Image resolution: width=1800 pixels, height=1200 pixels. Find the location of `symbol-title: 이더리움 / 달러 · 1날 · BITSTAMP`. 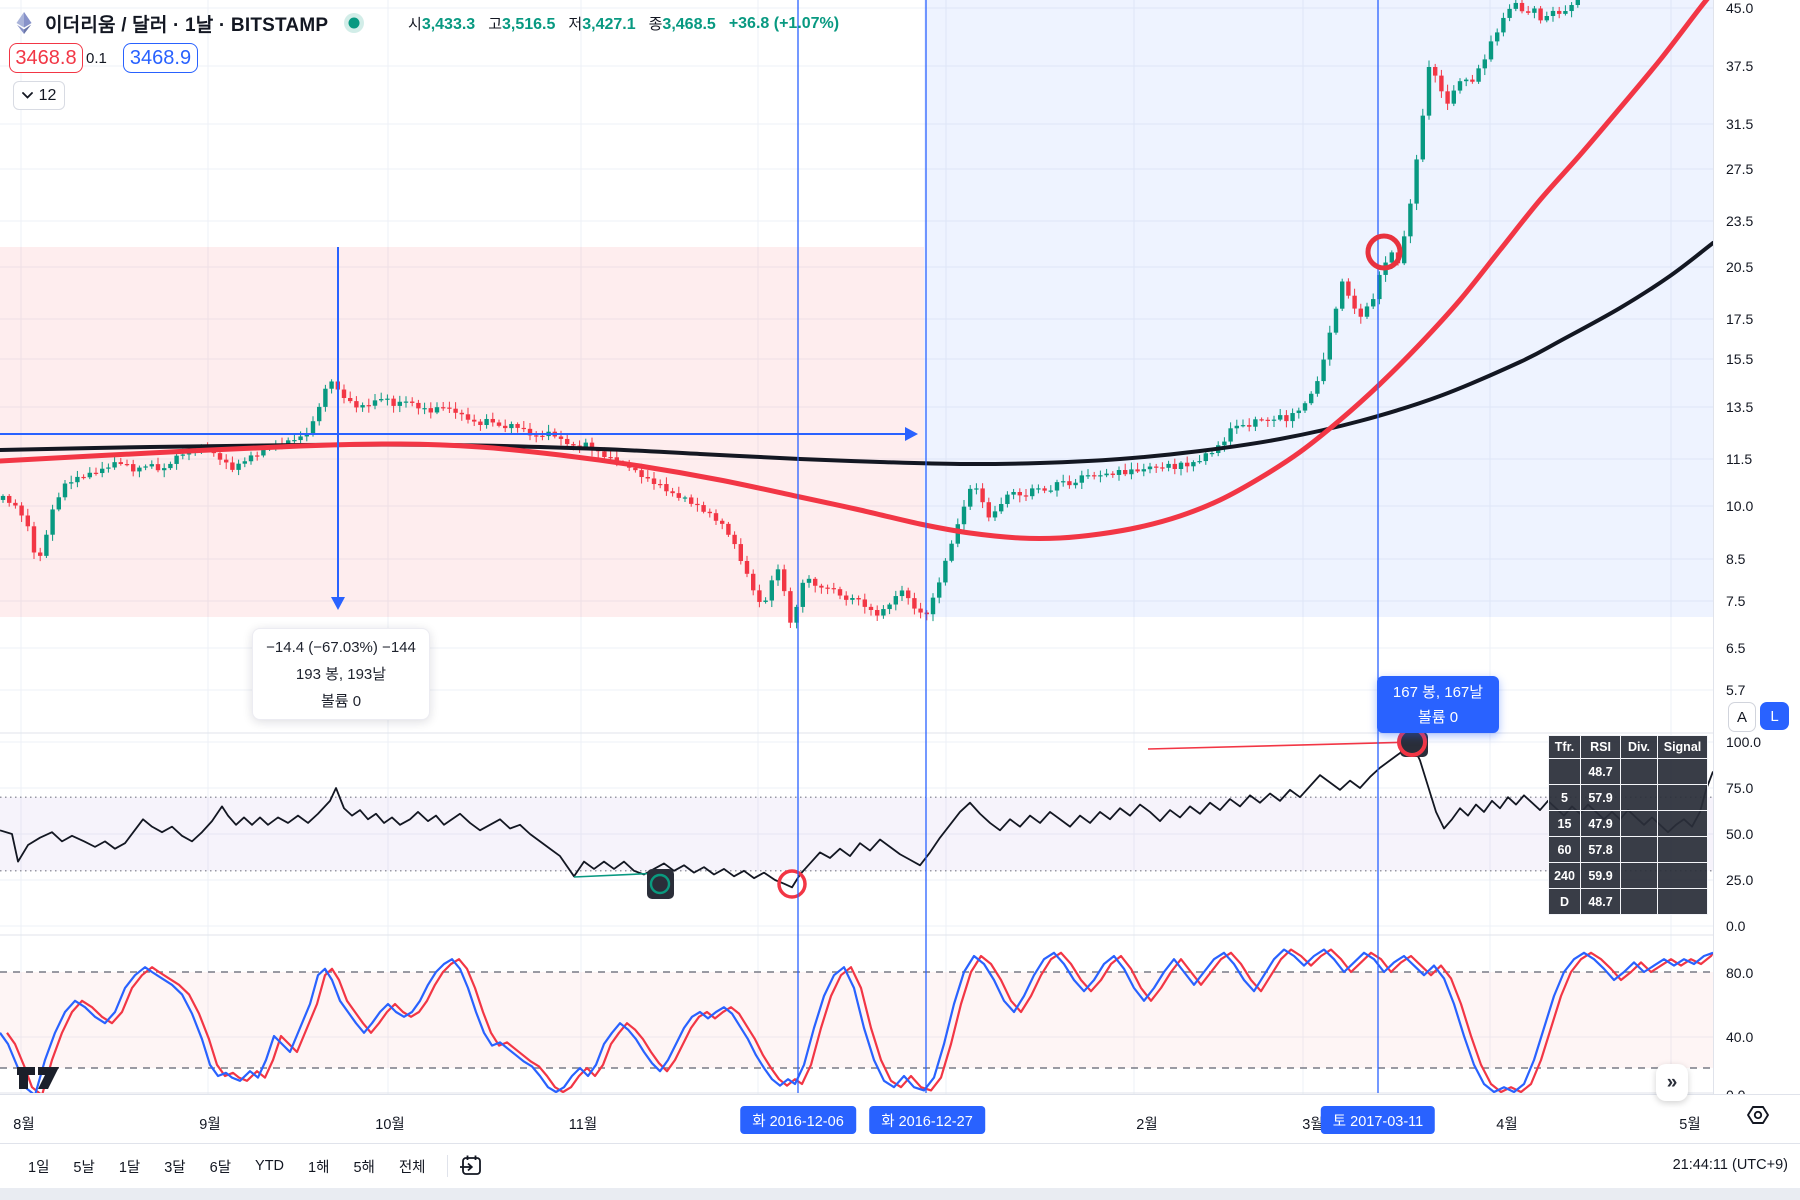

symbol-title: 이더리움 / 달러 · 1날 · BITSTAMP is located at coordinates (187, 25).